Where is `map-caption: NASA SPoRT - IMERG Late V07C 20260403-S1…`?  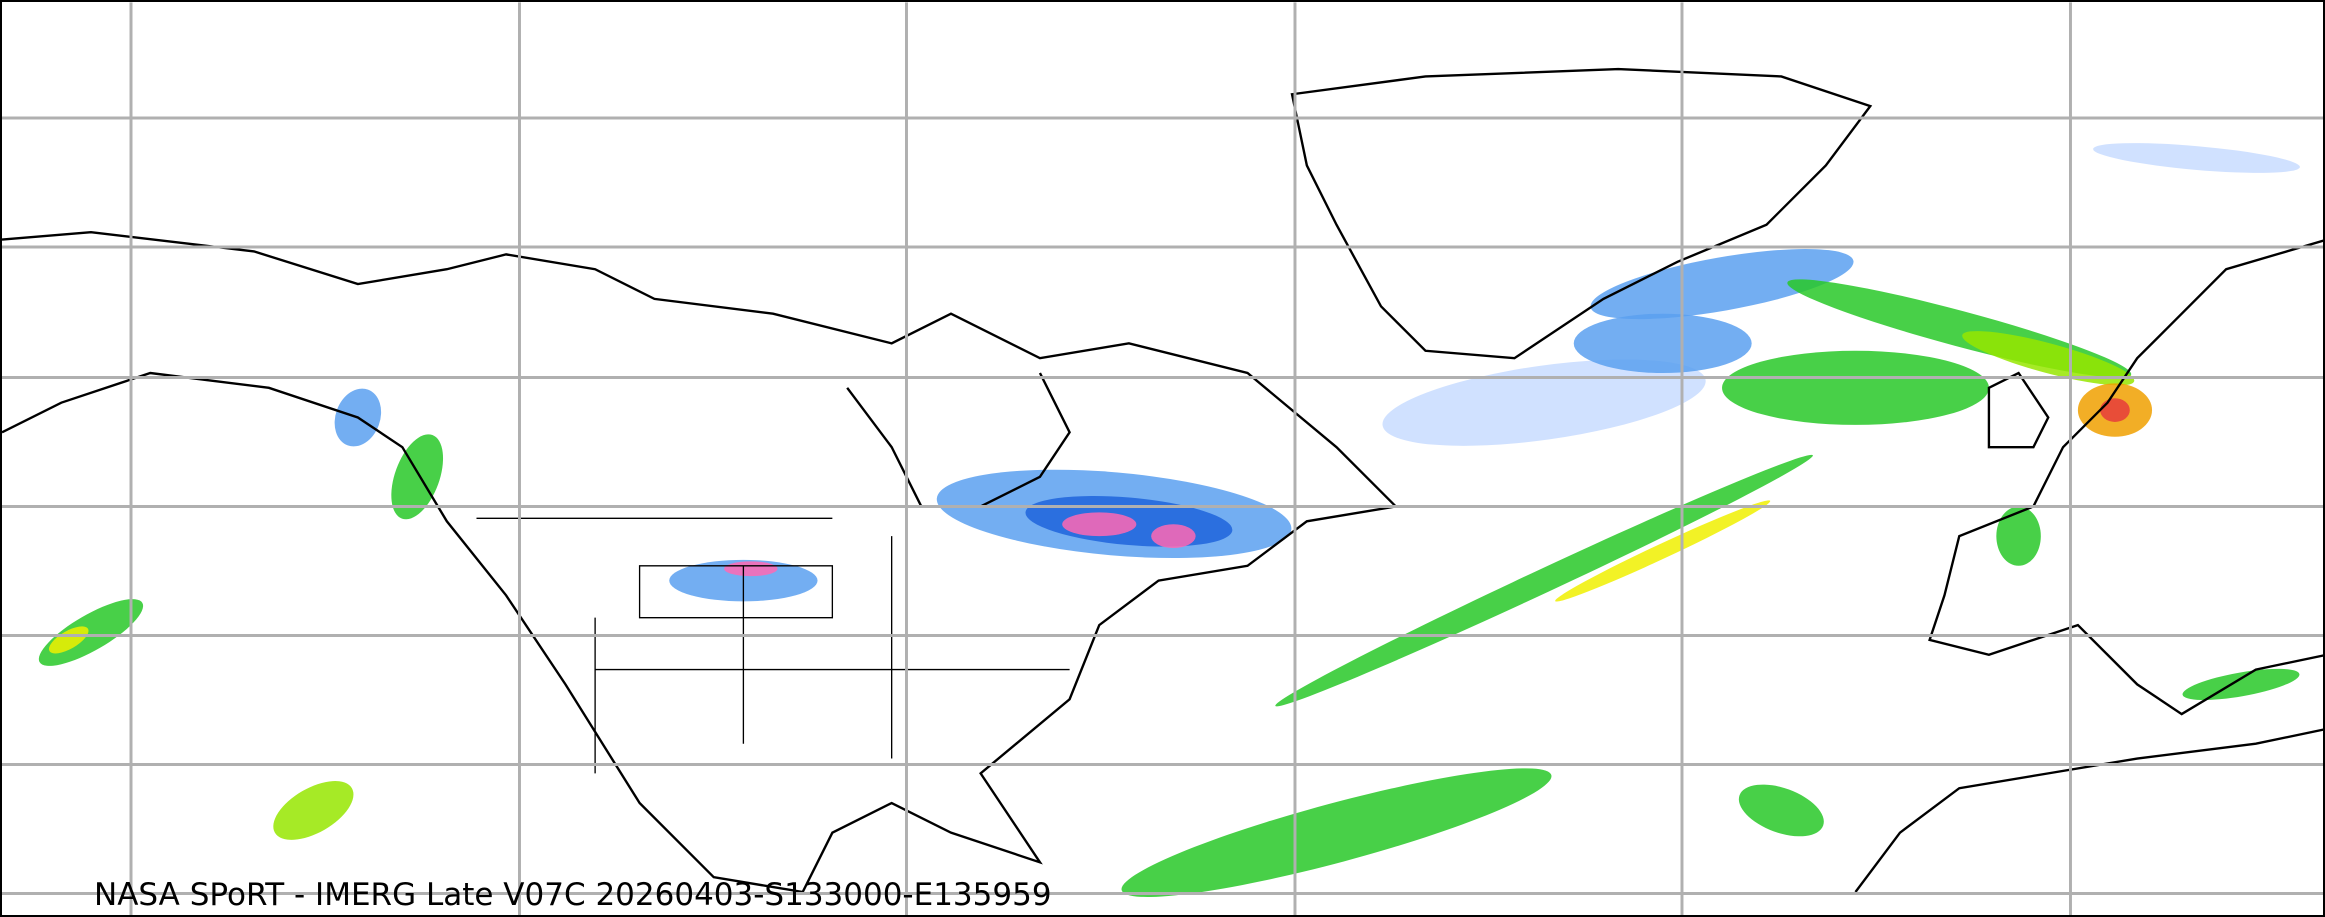 map-caption: NASA SPoRT - IMERG Late V07C 20260403-S1… is located at coordinates (573, 895).